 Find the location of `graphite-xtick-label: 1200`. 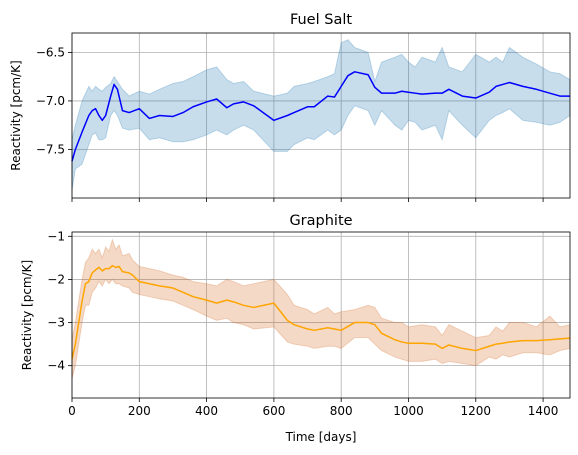

graphite-xtick-label: 1200 is located at coordinates (476, 411).